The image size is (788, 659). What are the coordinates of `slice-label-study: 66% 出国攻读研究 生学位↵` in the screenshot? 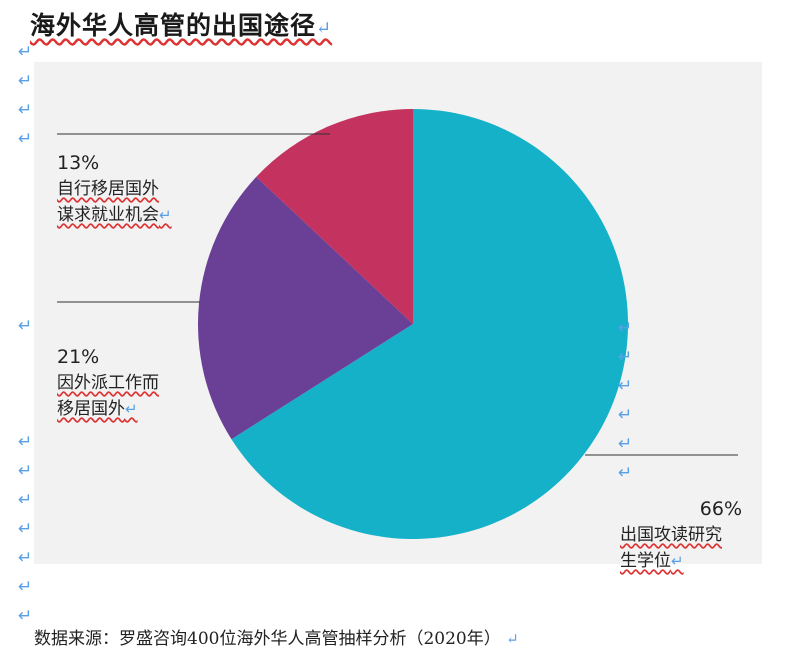 It's located at (681, 535).